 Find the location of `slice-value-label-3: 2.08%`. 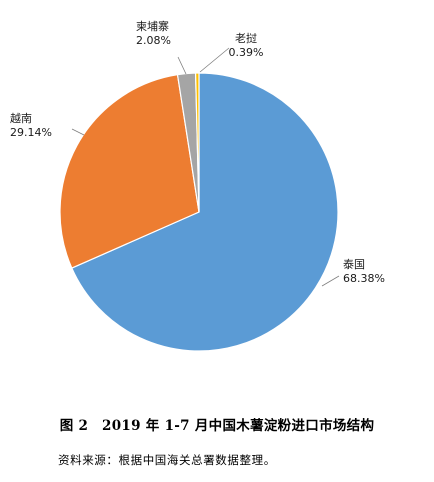

slice-value-label-3: 2.08% is located at coordinates (153, 40).